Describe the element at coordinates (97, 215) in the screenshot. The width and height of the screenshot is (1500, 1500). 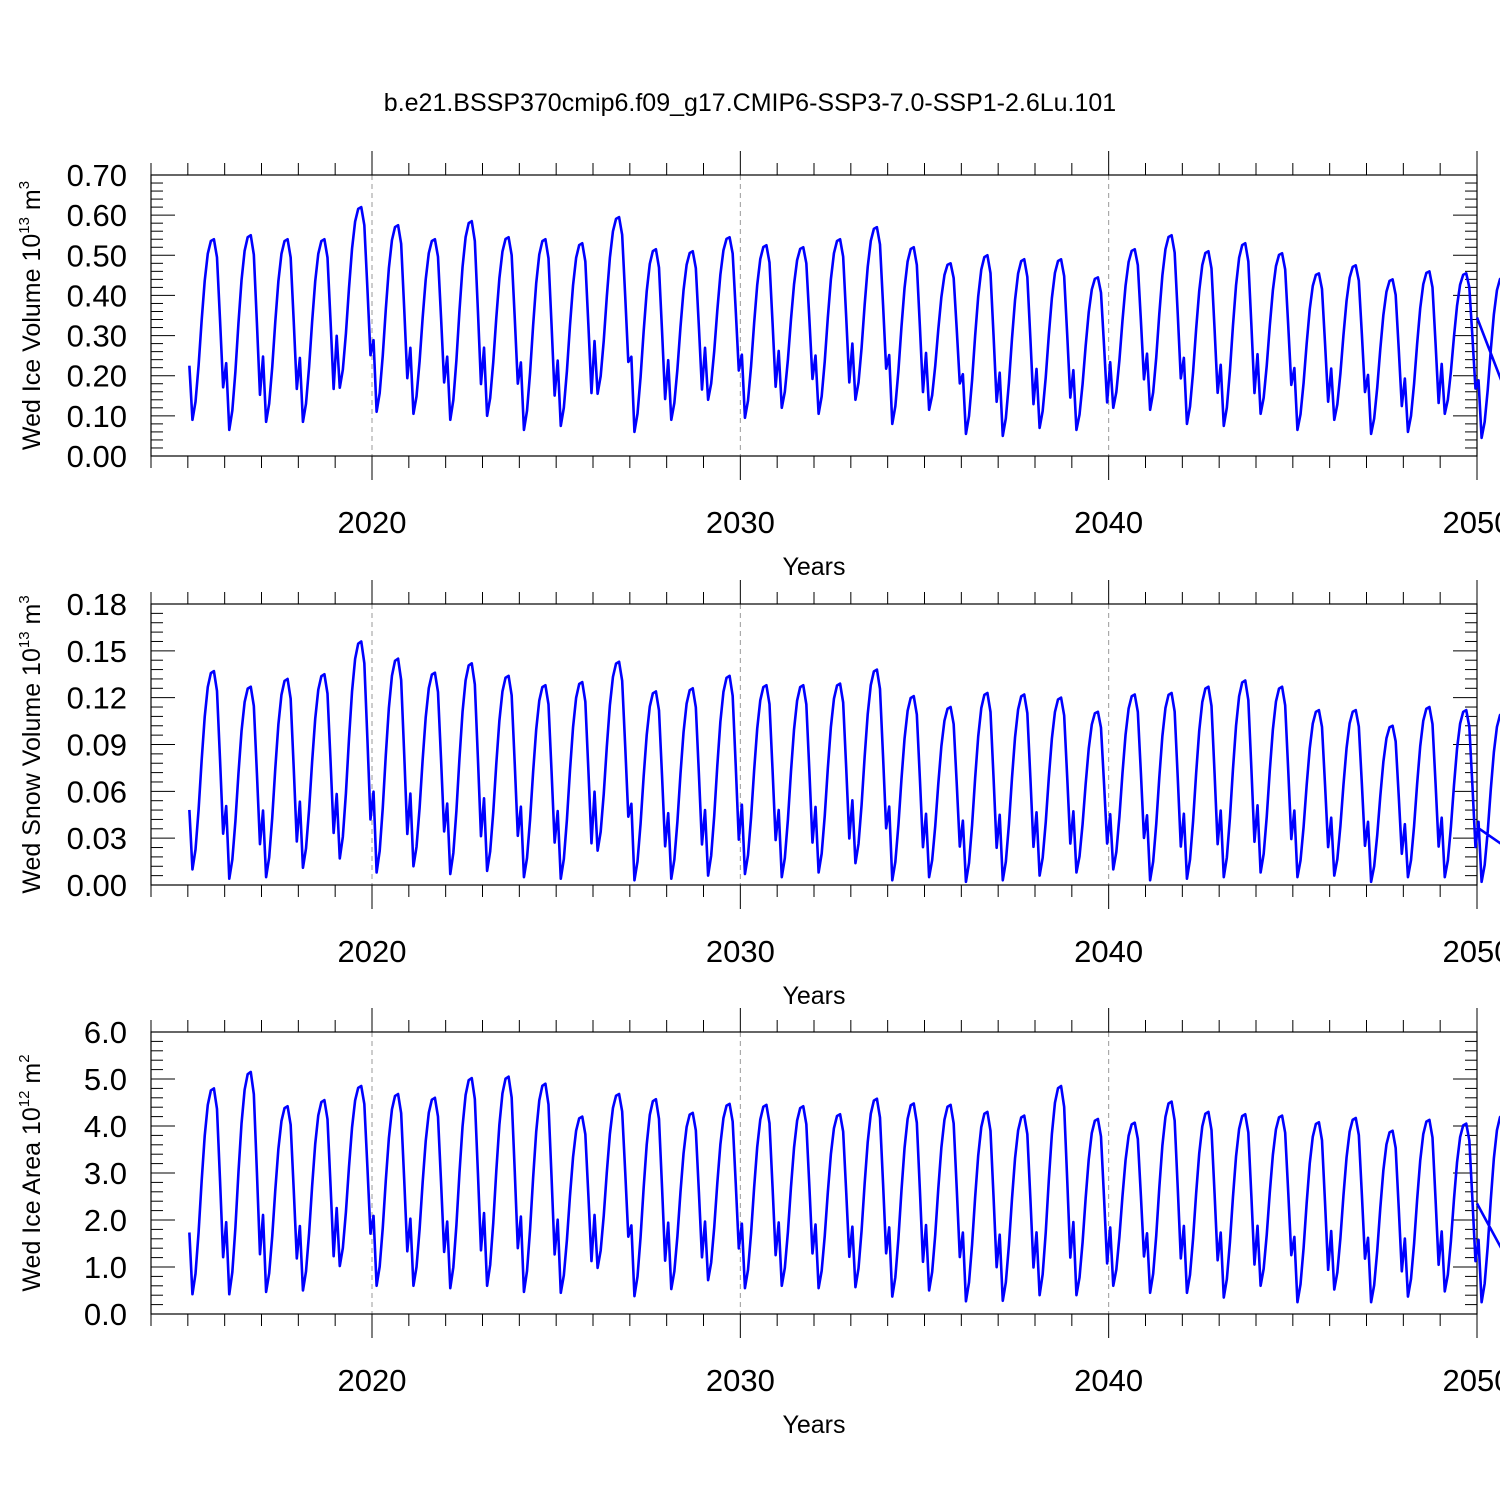
I see `y-tick-label: 0.60` at that location.